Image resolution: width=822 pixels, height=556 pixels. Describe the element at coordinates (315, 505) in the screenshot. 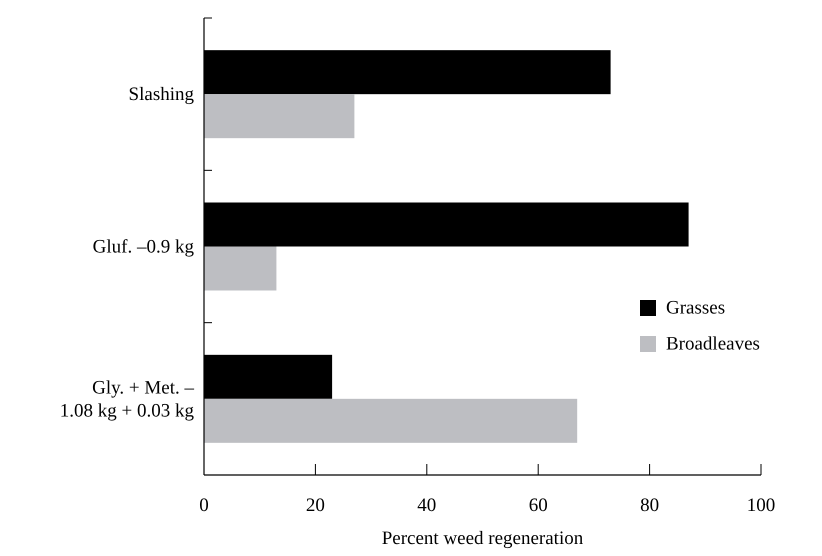

I see `x-tick-label: 20` at that location.